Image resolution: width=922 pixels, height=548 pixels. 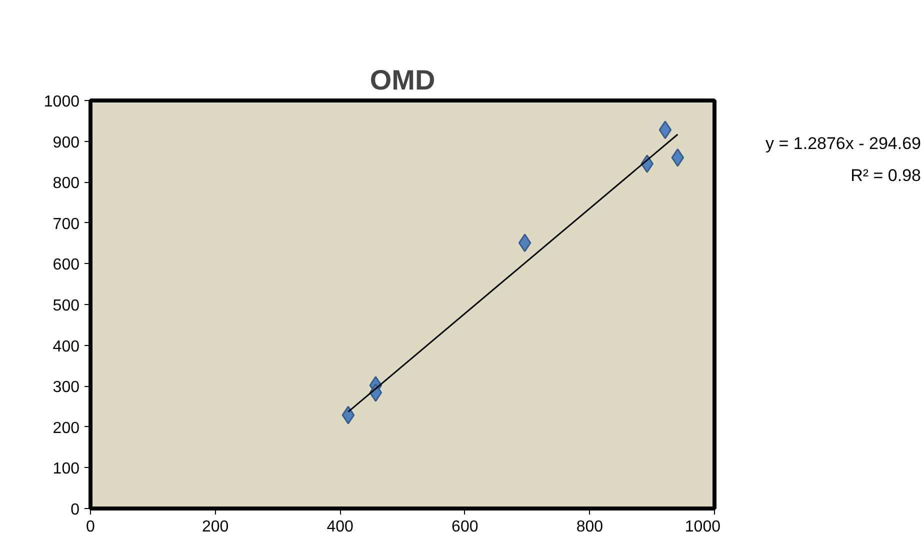 I want to click on y-tick-label: 200, so click(x=66, y=428).